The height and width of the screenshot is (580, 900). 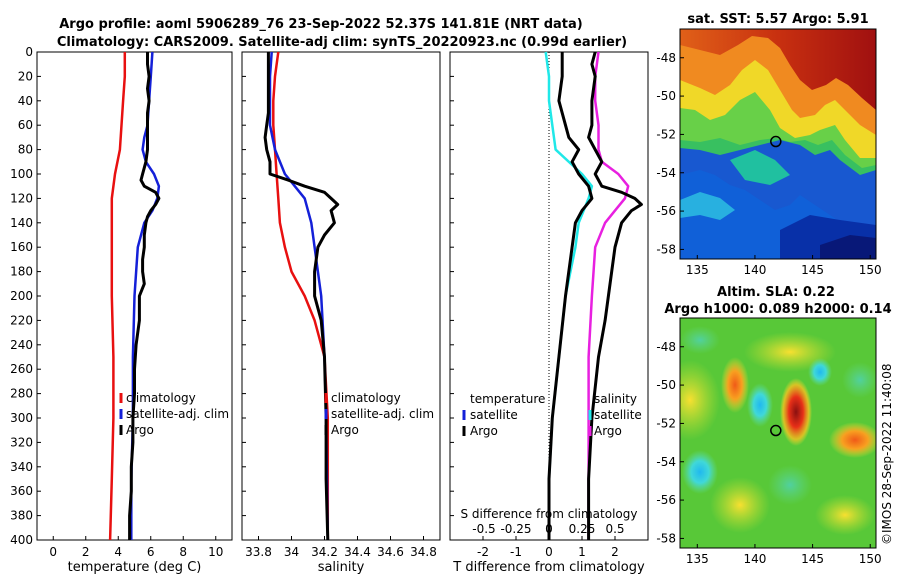 I want to click on y-tick-label: 260, so click(x=21, y=369).